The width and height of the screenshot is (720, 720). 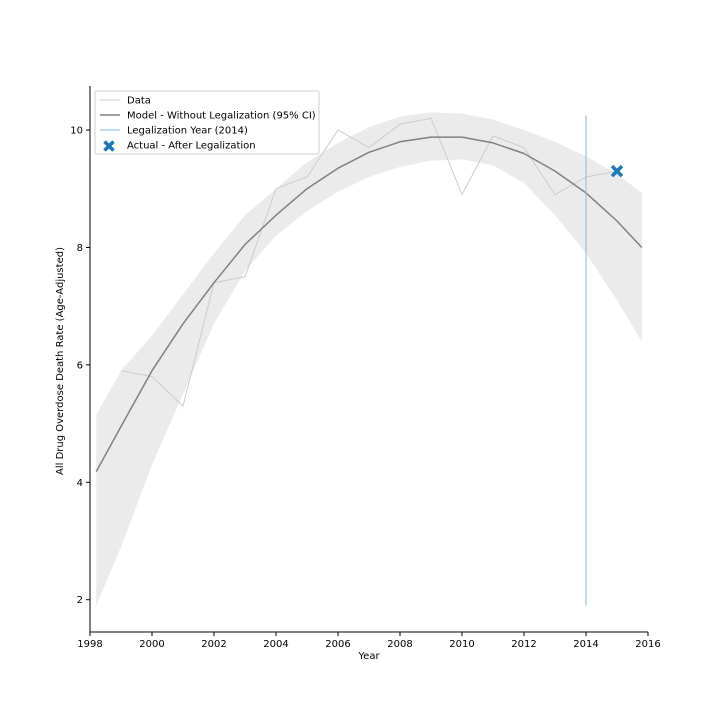 I want to click on actual-point, so click(x=617, y=171).